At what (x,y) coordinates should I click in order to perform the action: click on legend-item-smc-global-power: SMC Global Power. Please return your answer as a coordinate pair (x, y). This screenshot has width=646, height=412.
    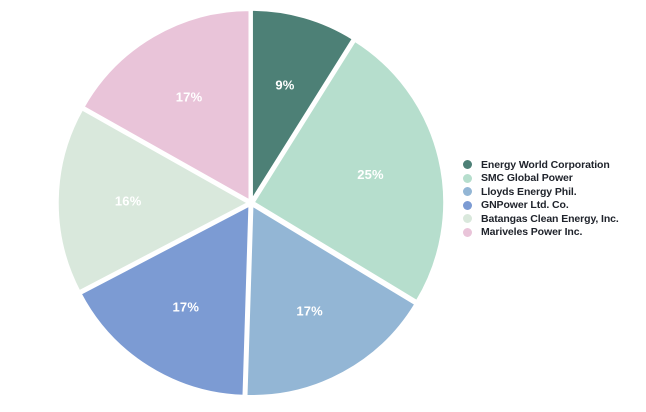
    Looking at the image, I should click on (541, 179).